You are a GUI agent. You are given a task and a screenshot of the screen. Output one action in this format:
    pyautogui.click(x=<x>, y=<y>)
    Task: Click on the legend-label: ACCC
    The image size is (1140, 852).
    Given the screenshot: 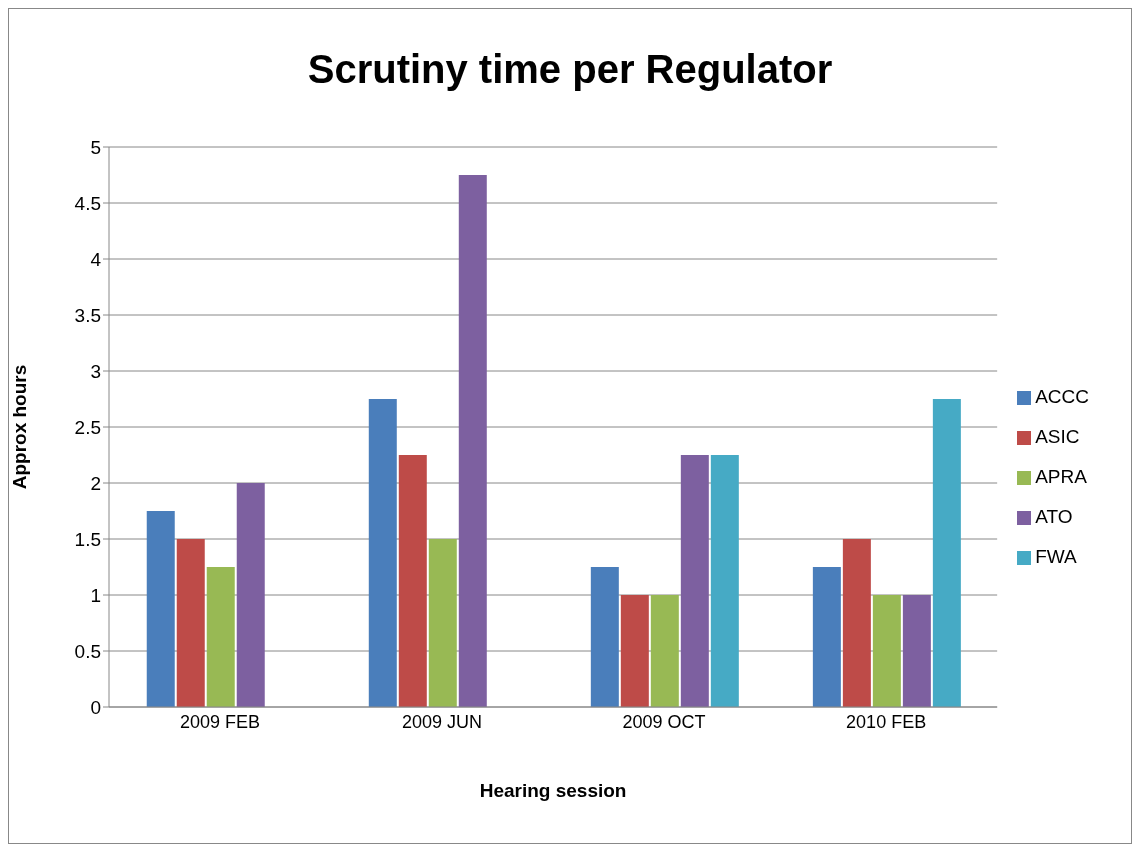 What is the action you would take?
    pyautogui.click(x=1062, y=396)
    